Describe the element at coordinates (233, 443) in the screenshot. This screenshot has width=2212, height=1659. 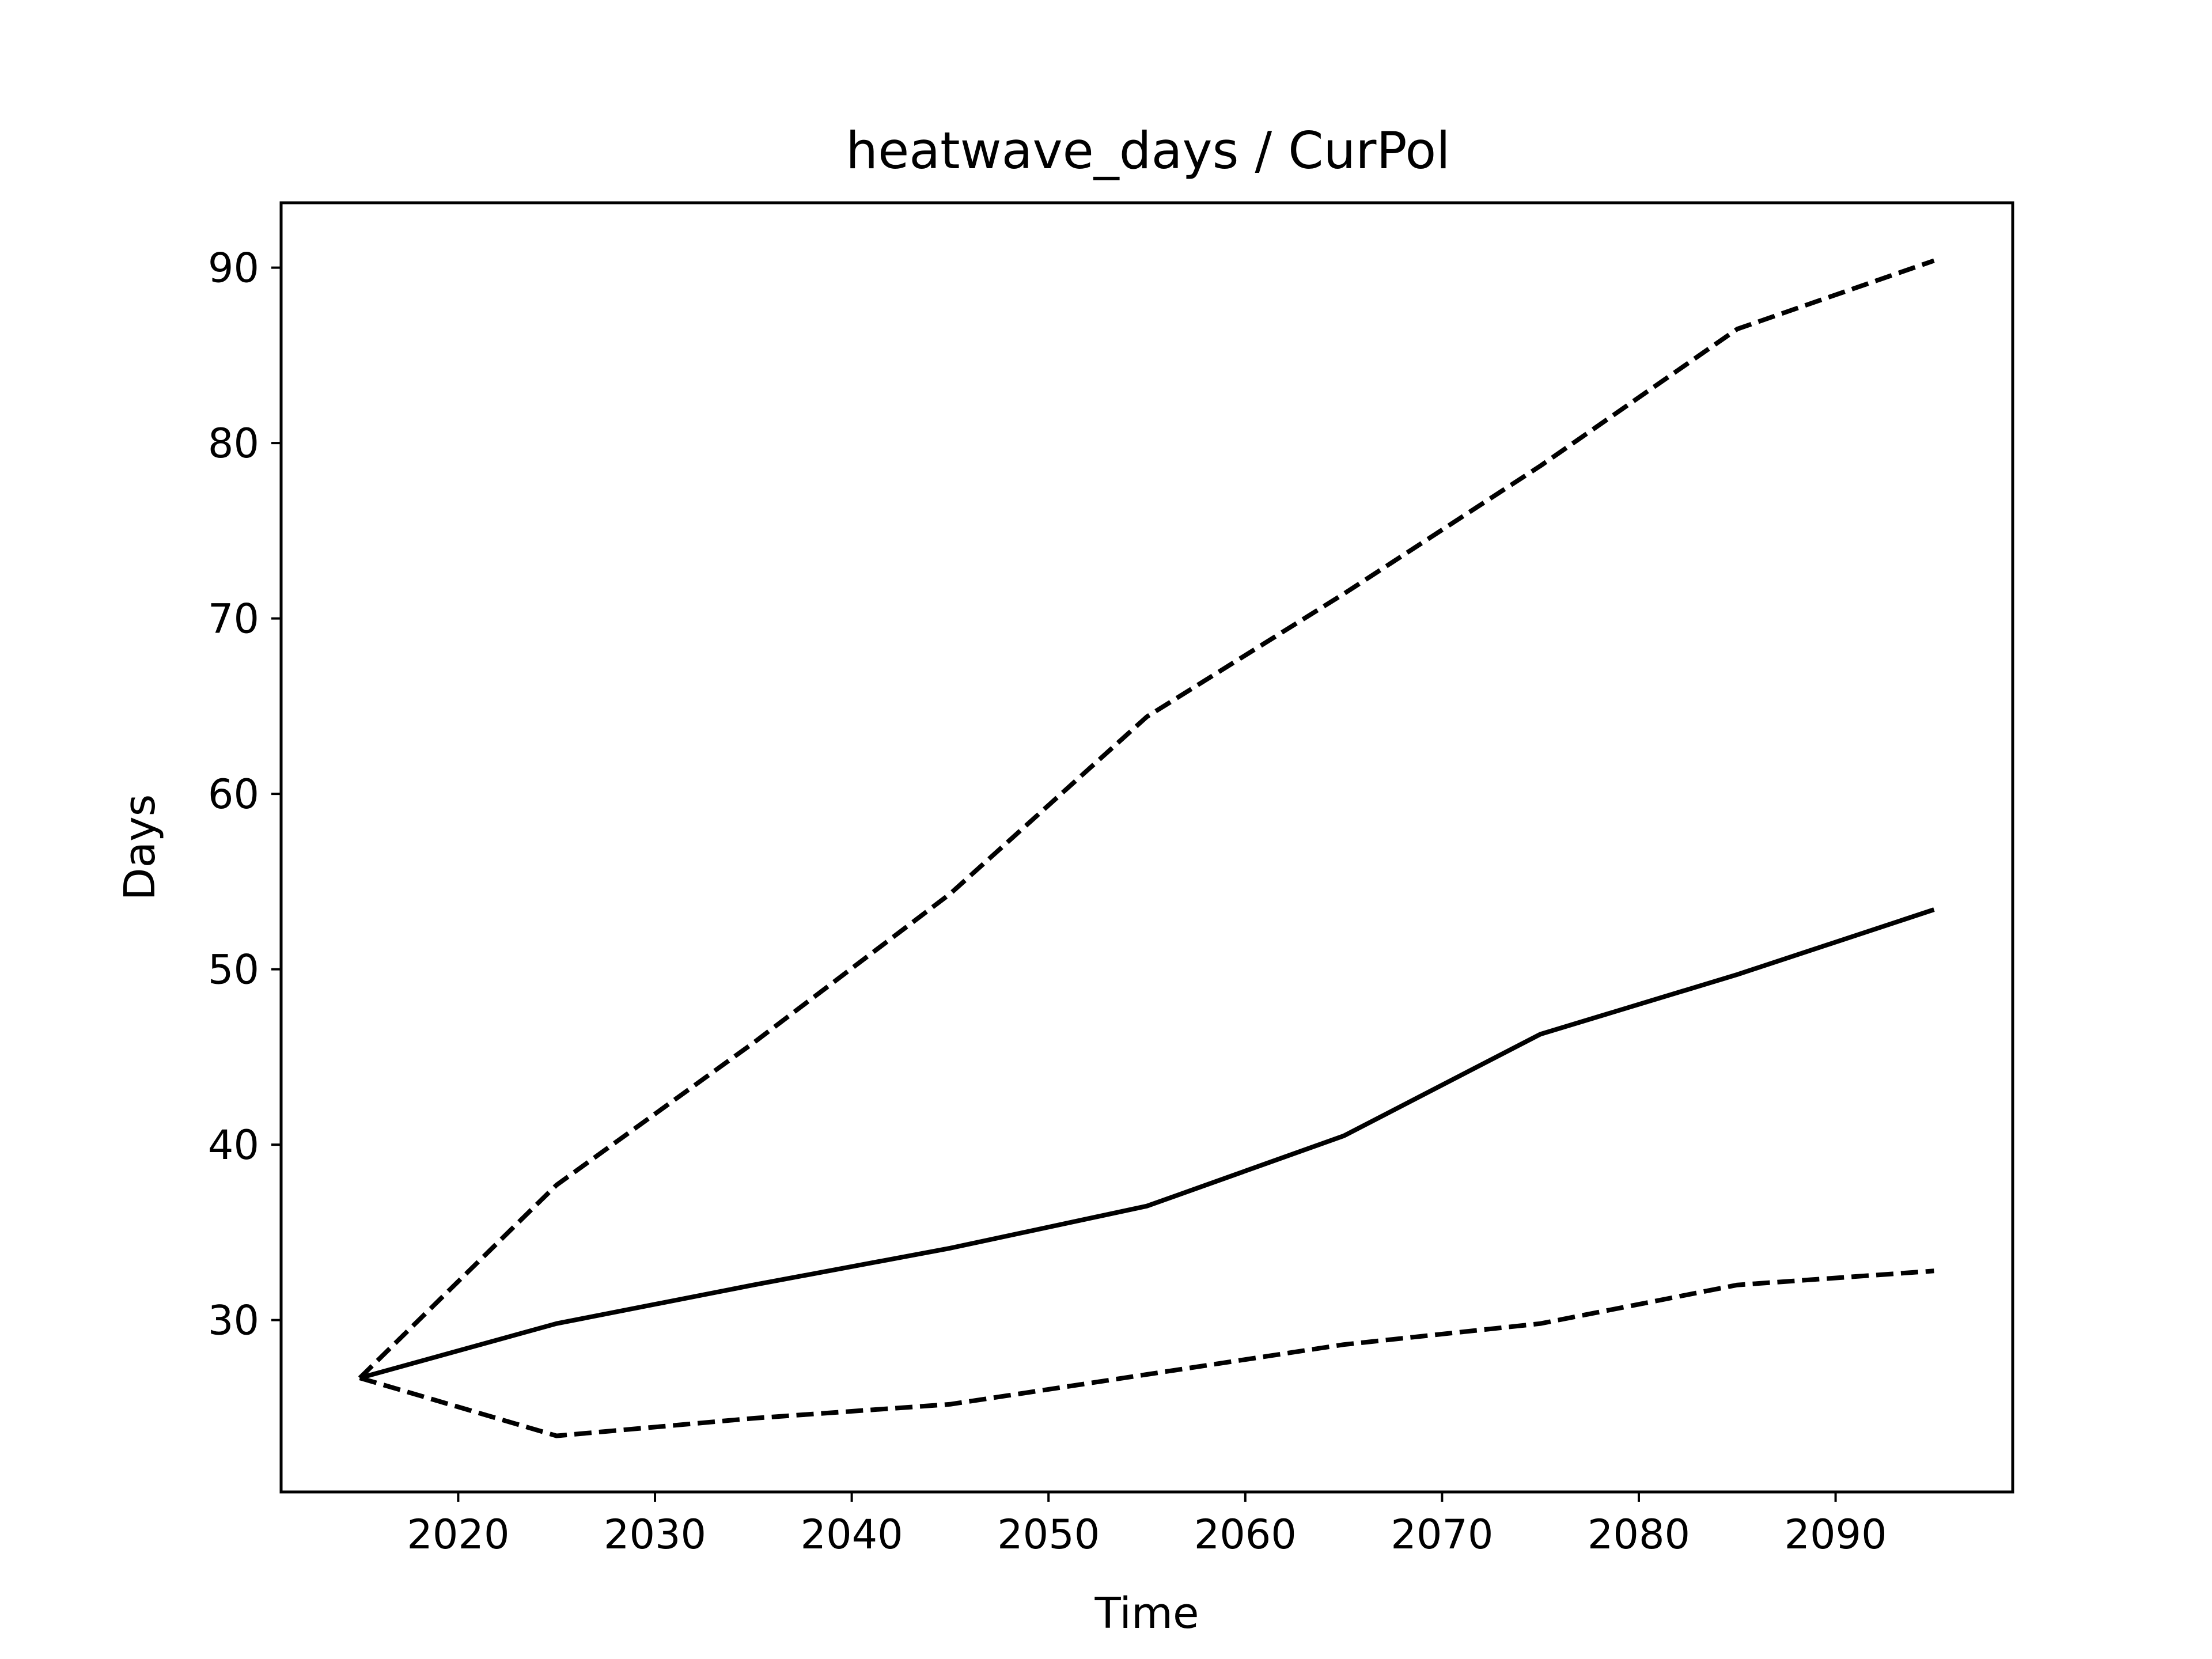
I see `y-tick-label: 80` at that location.